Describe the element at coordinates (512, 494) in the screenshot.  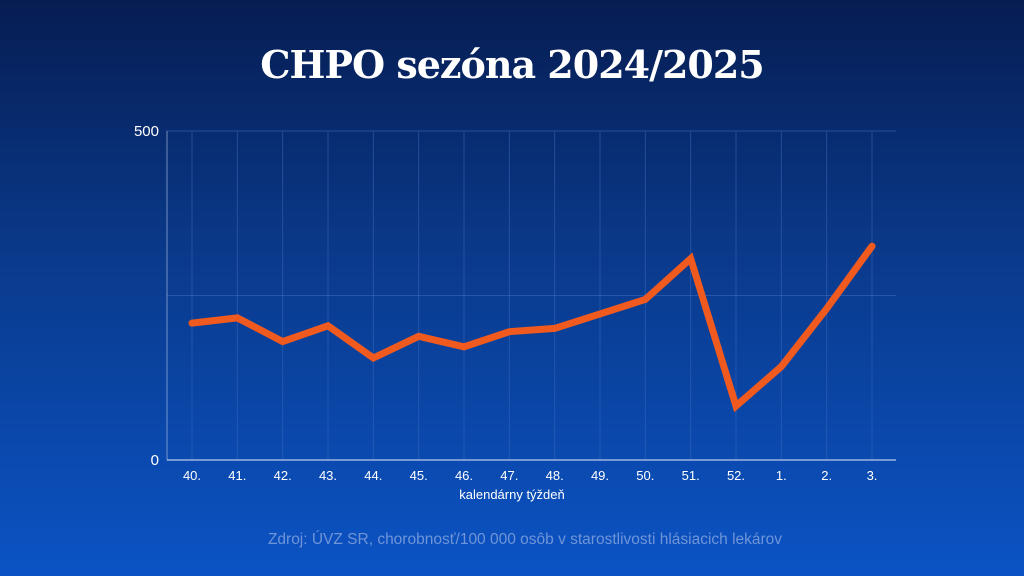
I see `x-axis-label: kalendárny týždeň` at that location.